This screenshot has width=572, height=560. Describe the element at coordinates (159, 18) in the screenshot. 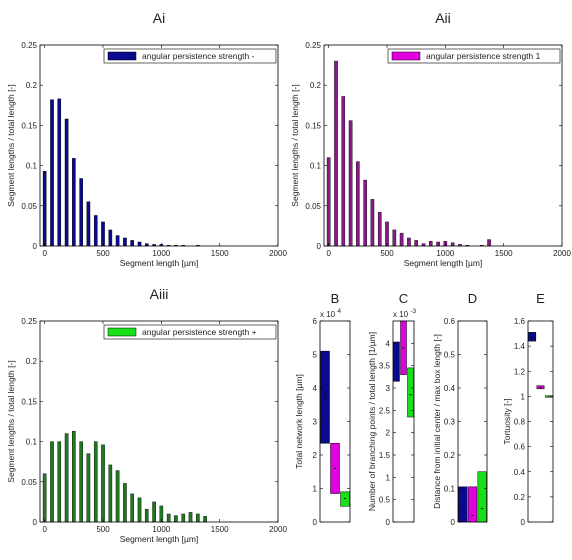

I see `panel-title: Ai` at that location.